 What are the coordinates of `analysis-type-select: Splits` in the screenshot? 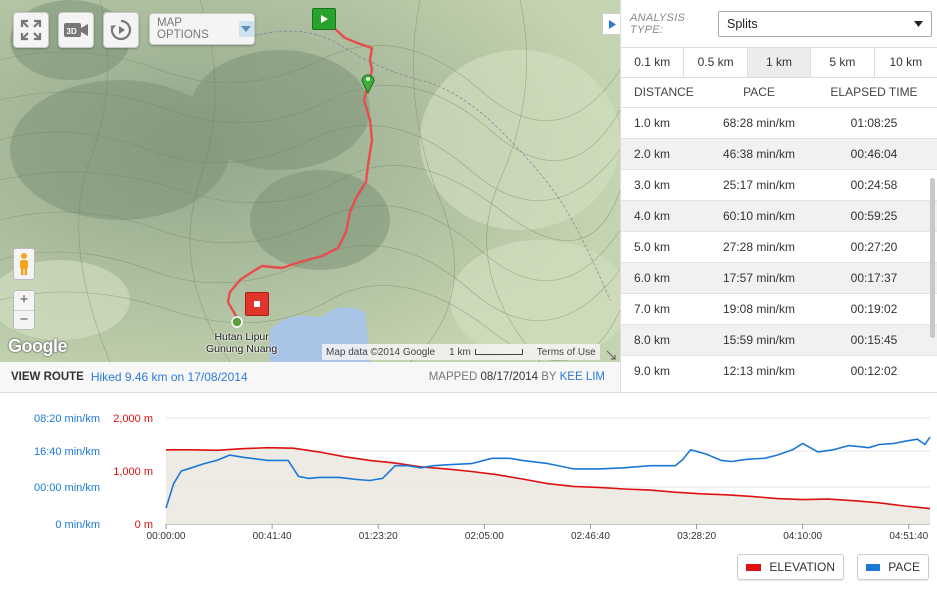 It's located at (825, 24).